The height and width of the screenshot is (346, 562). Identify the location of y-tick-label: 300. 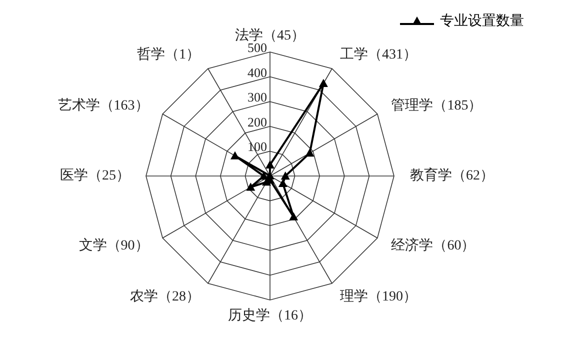
(257, 97).